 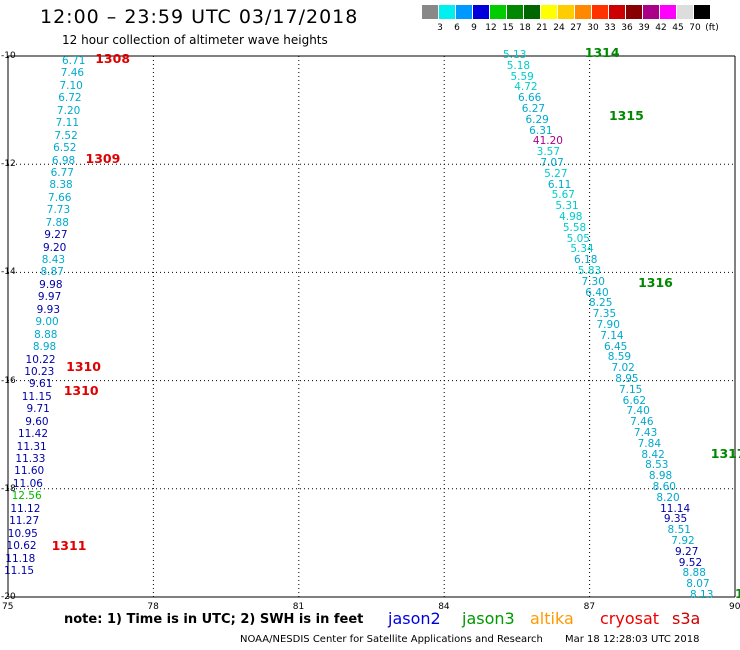 I want to click on wave-height-value: 9.35, so click(x=675, y=519).